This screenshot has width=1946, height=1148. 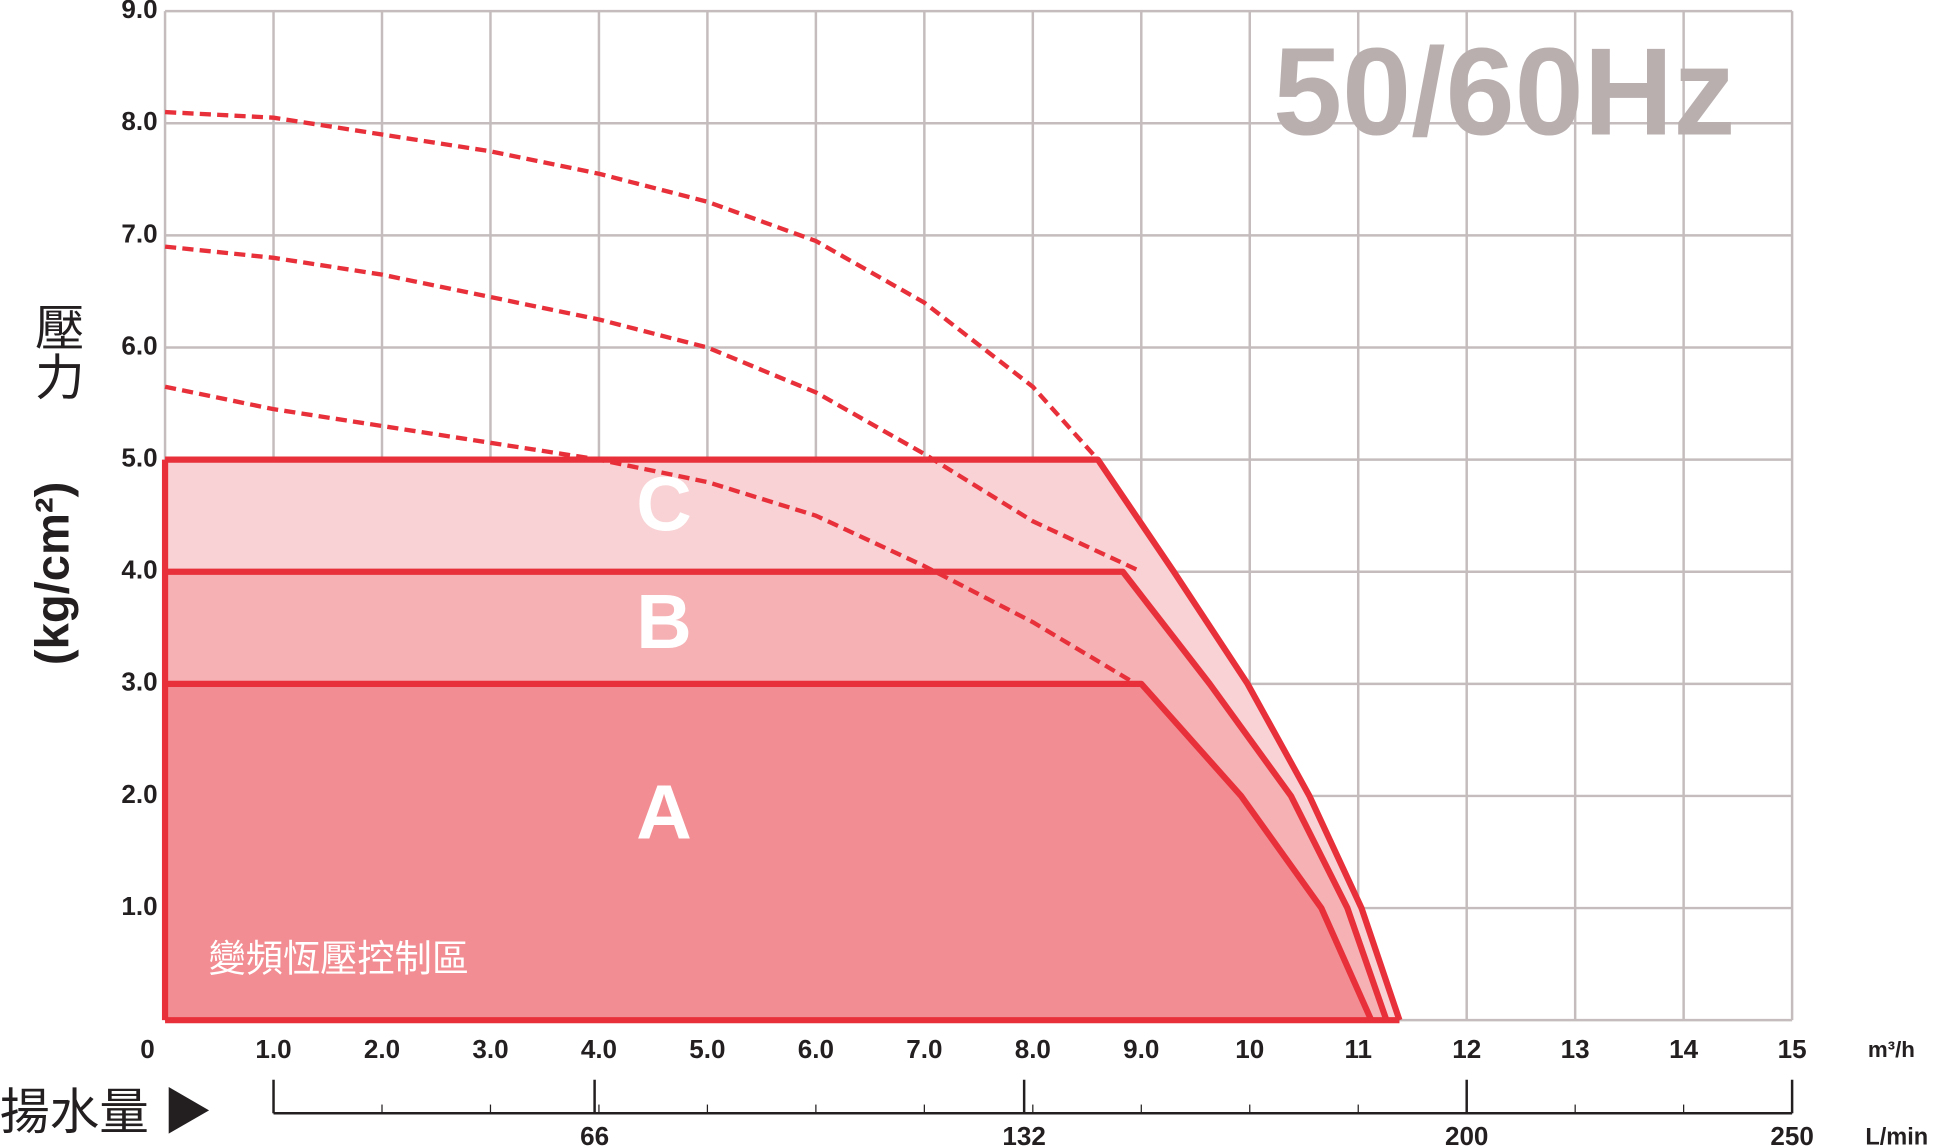 I want to click on x-tick-label: 15, so click(x=1792, y=1049).